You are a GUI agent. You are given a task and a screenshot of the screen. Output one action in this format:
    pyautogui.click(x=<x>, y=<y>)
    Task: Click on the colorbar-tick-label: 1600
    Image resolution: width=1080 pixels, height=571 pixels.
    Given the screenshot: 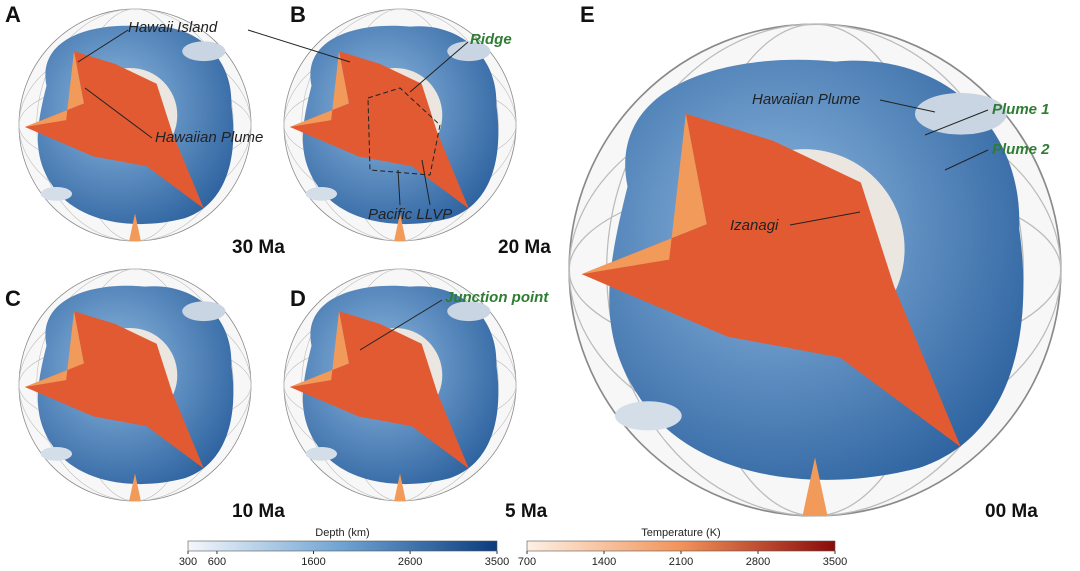 What is the action you would take?
    pyautogui.click(x=313, y=562)
    